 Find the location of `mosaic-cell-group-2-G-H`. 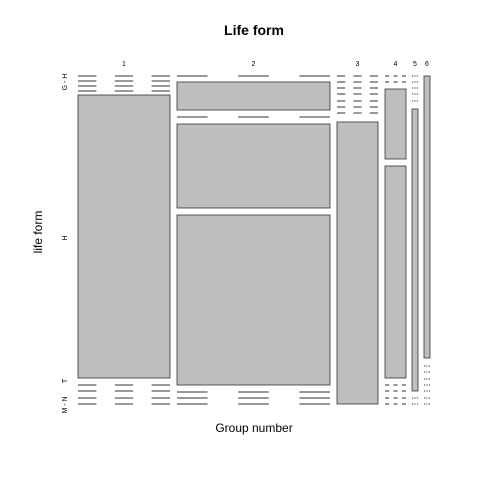

mosaic-cell-group-2-G-H is located at coordinates (253, 96).